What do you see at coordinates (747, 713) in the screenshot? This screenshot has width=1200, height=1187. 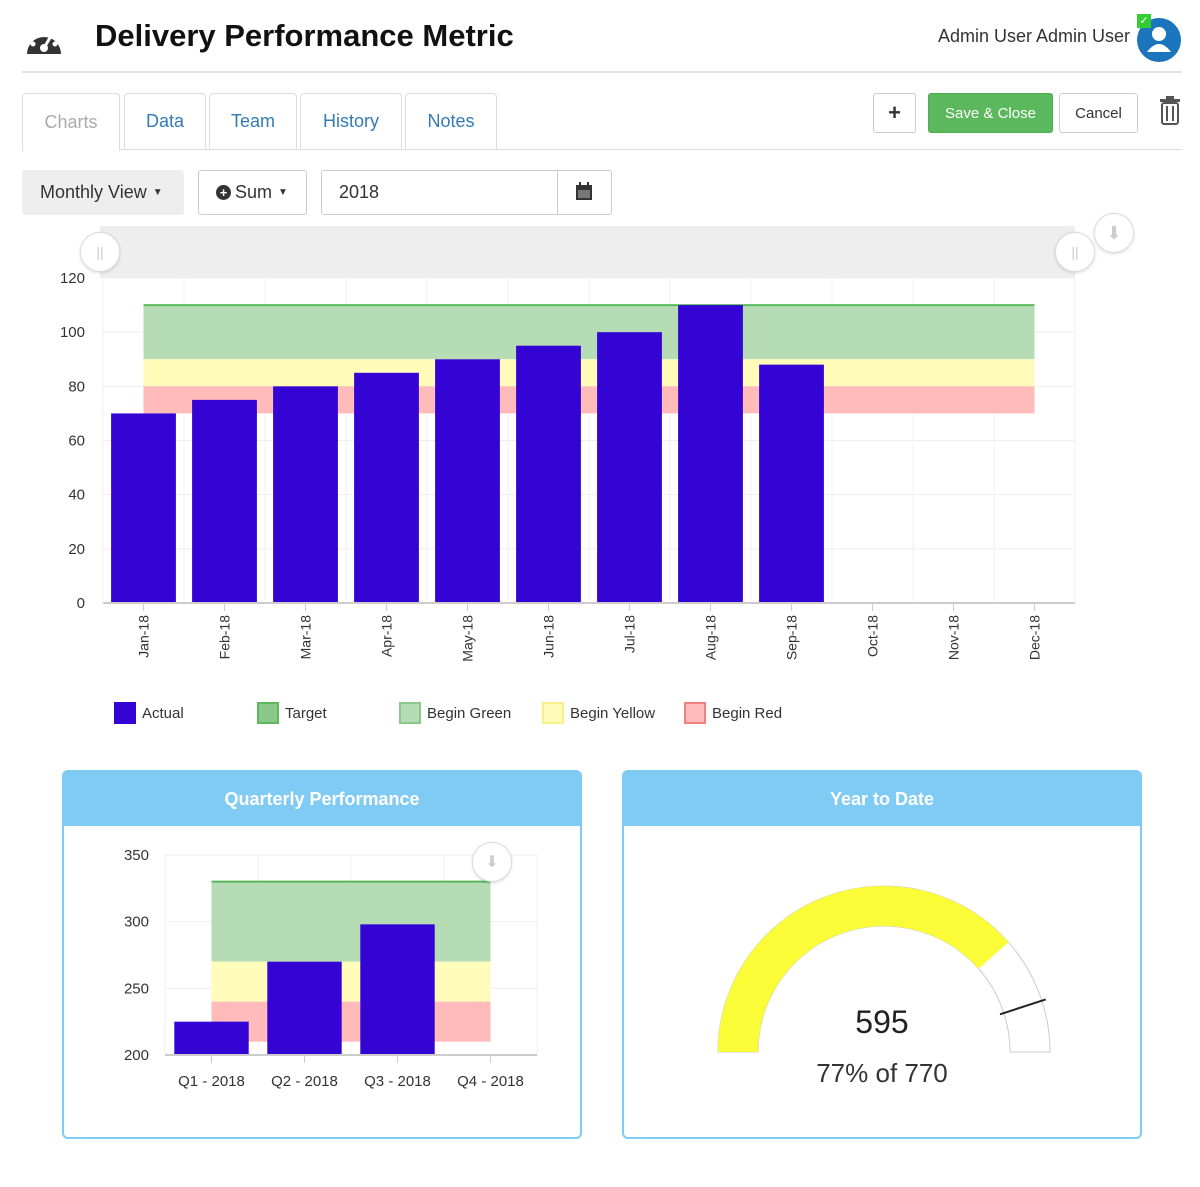 I see `legend-label: Begin Red` at bounding box center [747, 713].